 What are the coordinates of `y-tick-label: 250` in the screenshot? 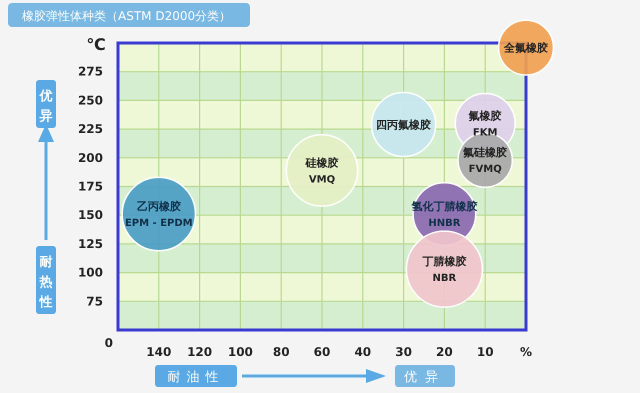 It's located at (90, 100).